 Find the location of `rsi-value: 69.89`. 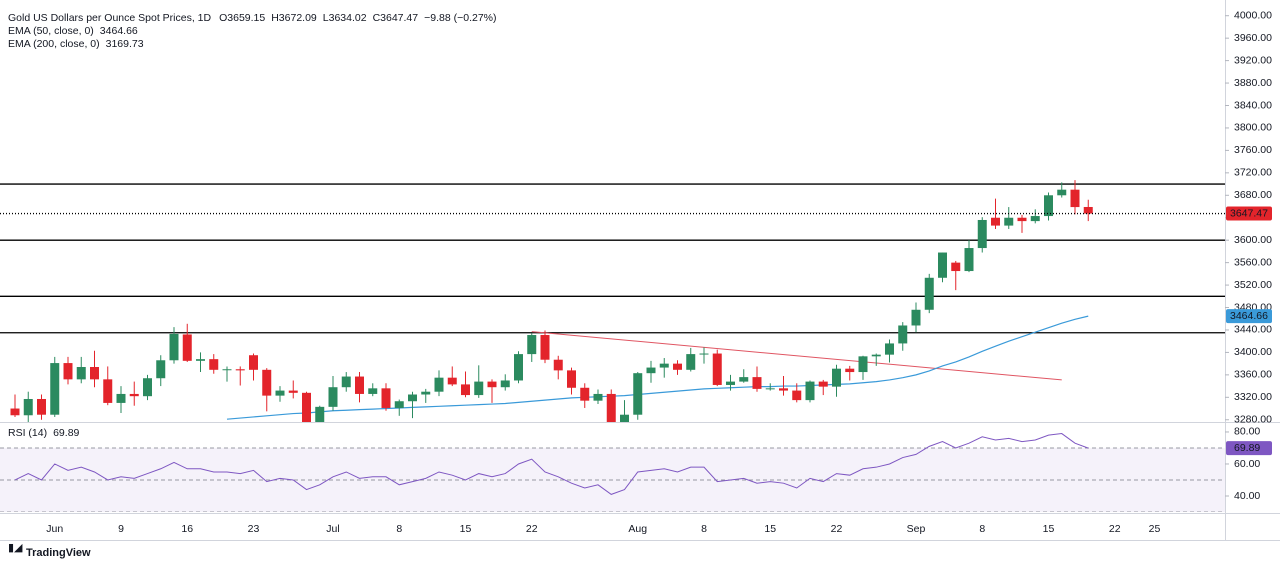

rsi-value: 69.89 is located at coordinates (66, 433).